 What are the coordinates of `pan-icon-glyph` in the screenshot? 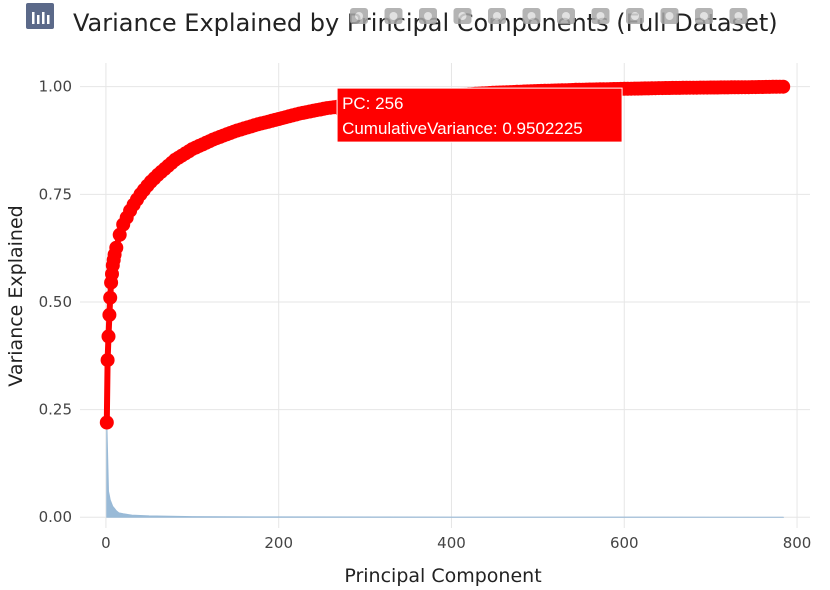 It's located at (428, 16).